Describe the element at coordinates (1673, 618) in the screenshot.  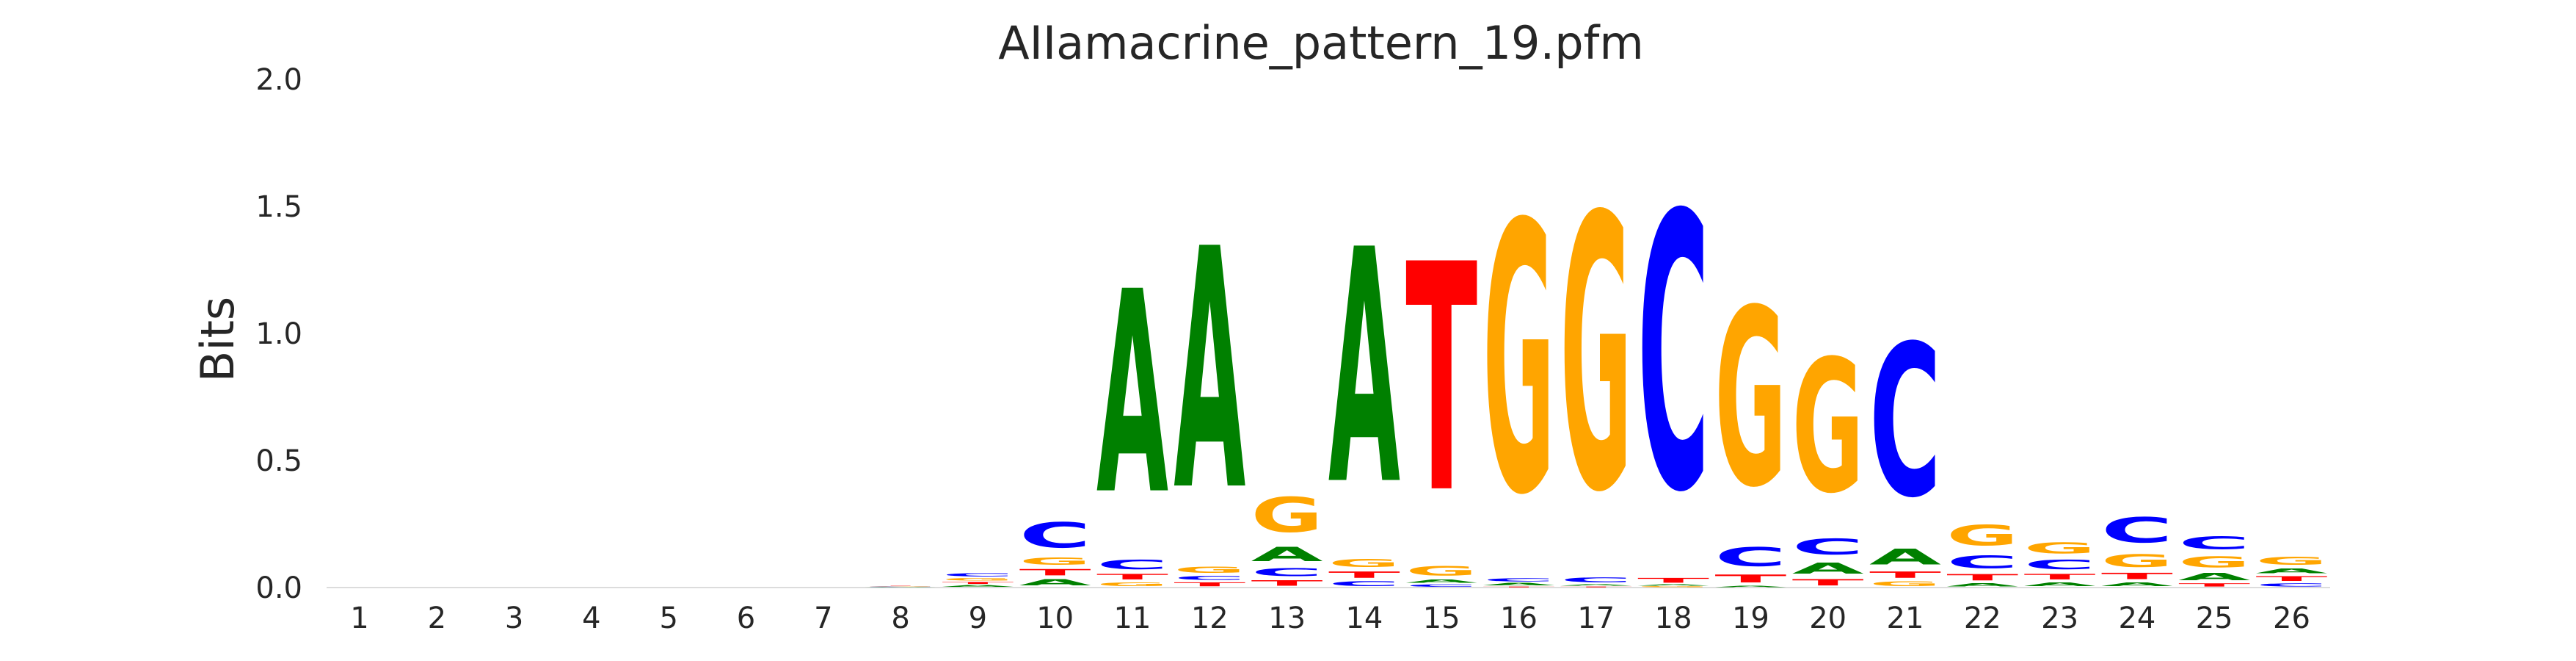
I see `x-tick-label: 18` at that location.